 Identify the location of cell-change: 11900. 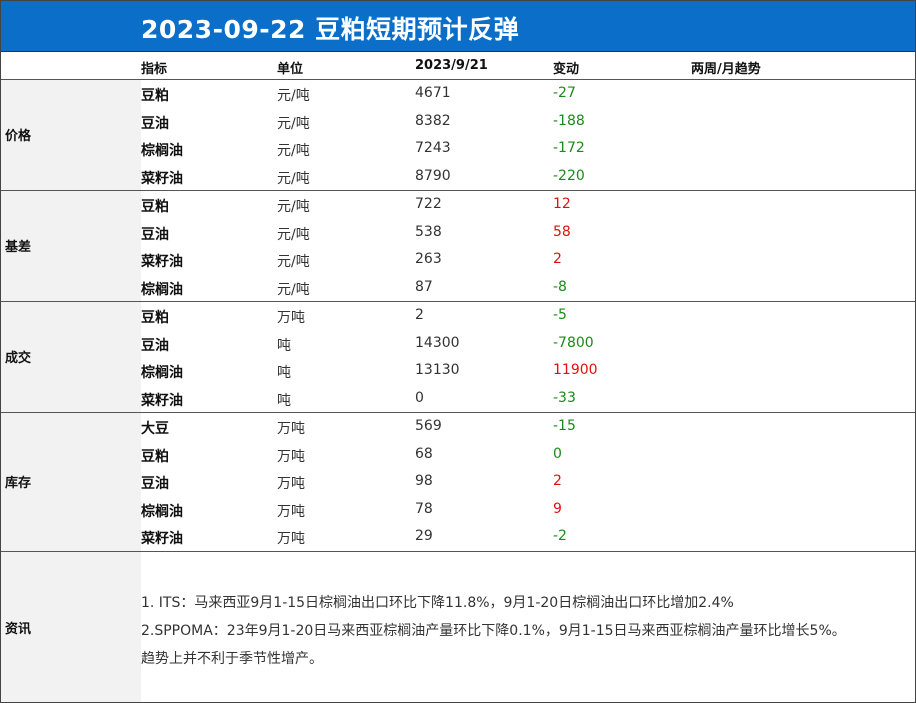
(575, 370).